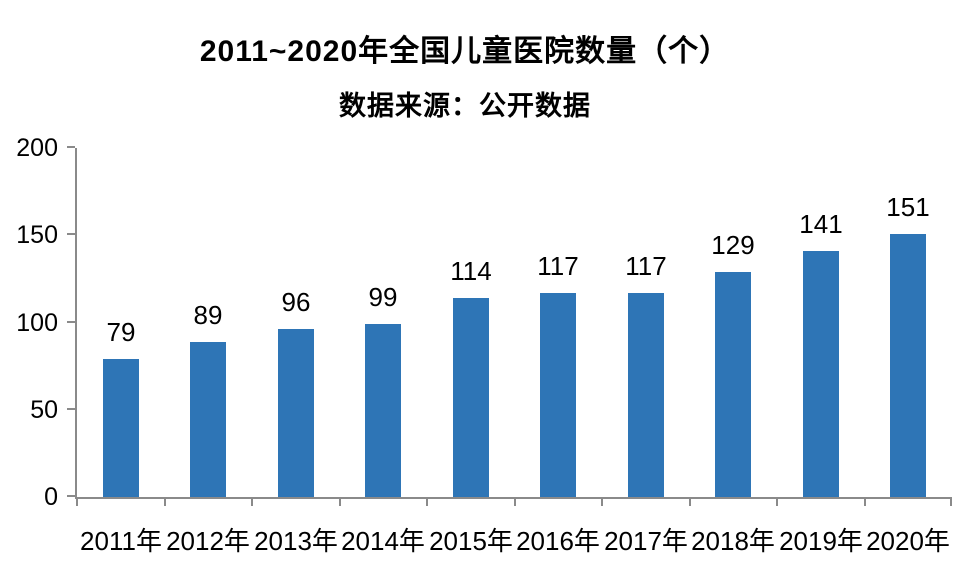 Image resolution: width=976 pixels, height=577 pixels. What do you see at coordinates (733, 541) in the screenshot?
I see `x-tick-label: 2018年` at bounding box center [733, 541].